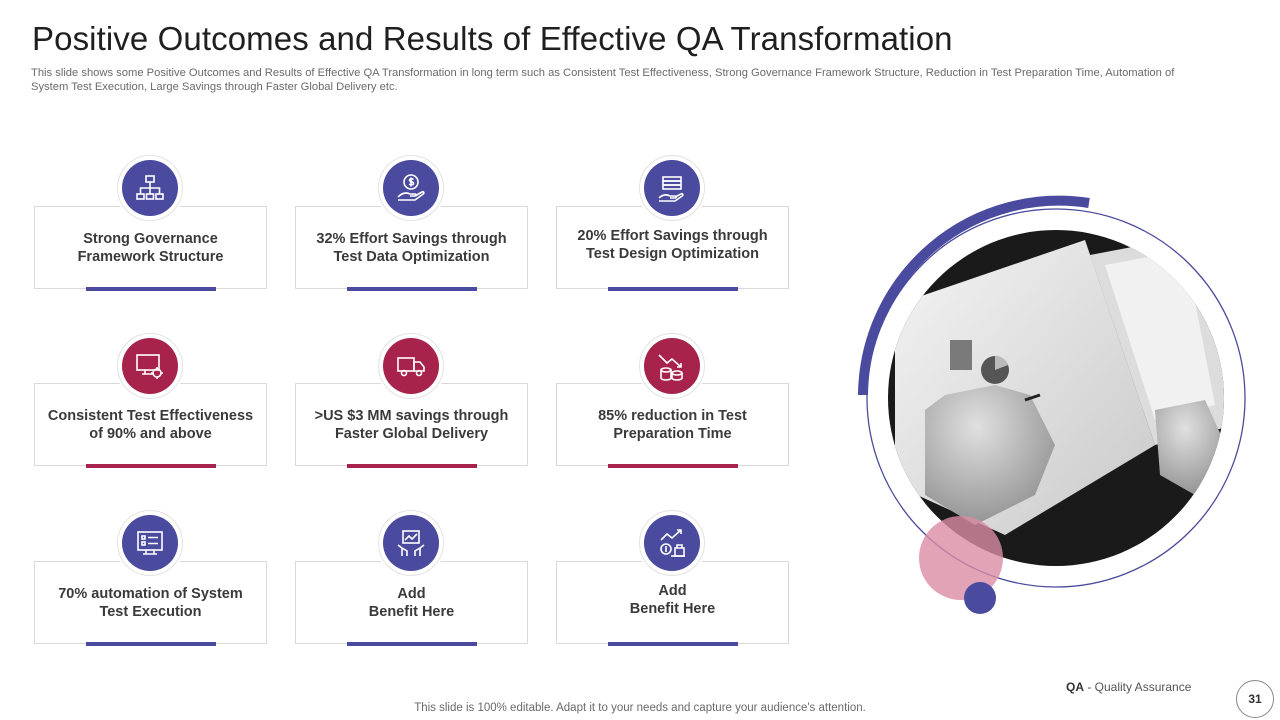 This screenshot has height=720, width=1280. Describe the element at coordinates (1138, 687) in the screenshot. I see `qa-full-name: - Quality Assurance` at that location.